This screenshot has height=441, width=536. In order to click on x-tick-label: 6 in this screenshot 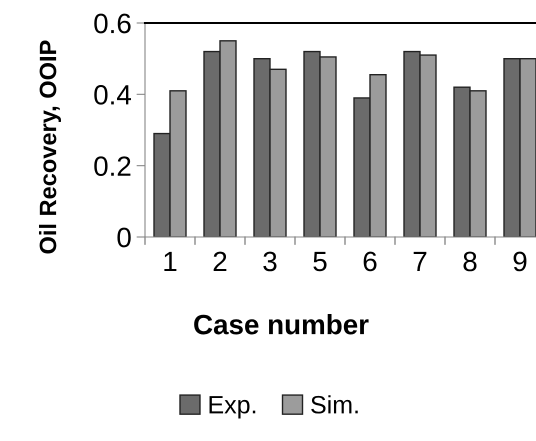, I will do `click(370, 262)`.